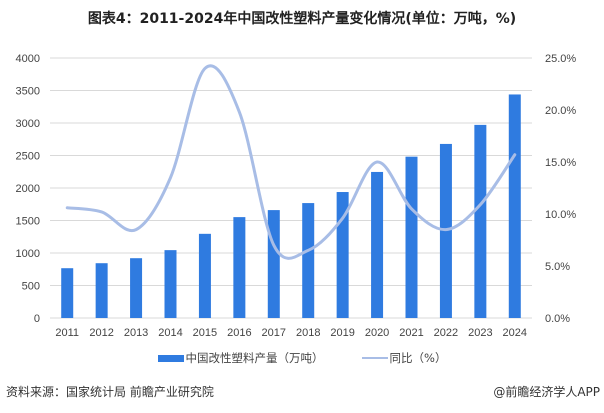 The image size is (604, 413). What do you see at coordinates (170, 284) in the screenshot?
I see `bar-2014` at bounding box center [170, 284].